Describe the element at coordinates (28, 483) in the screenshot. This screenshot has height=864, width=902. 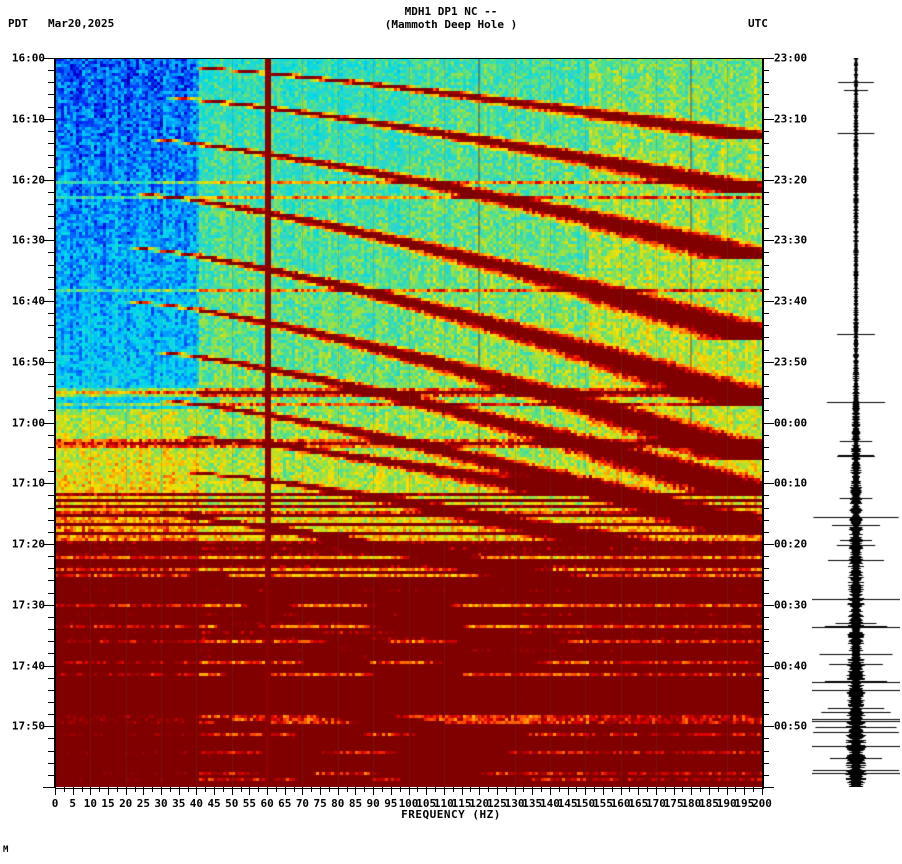
I see `y-label-local: 17:10` at that location.